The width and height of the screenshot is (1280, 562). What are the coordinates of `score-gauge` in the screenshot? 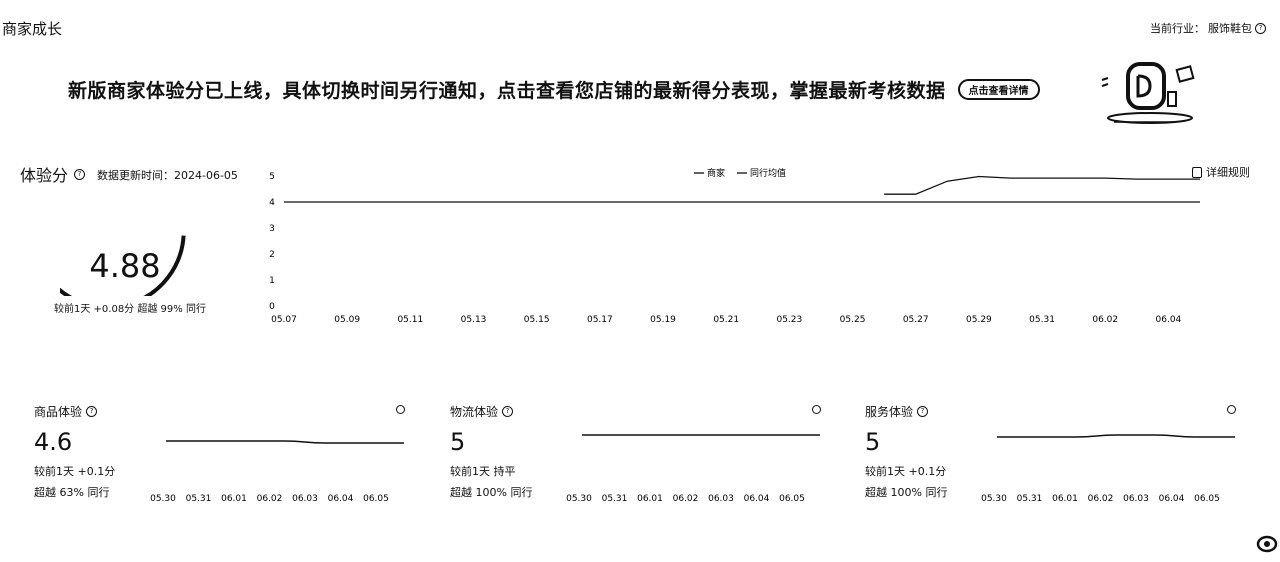 It's located at (123, 265).